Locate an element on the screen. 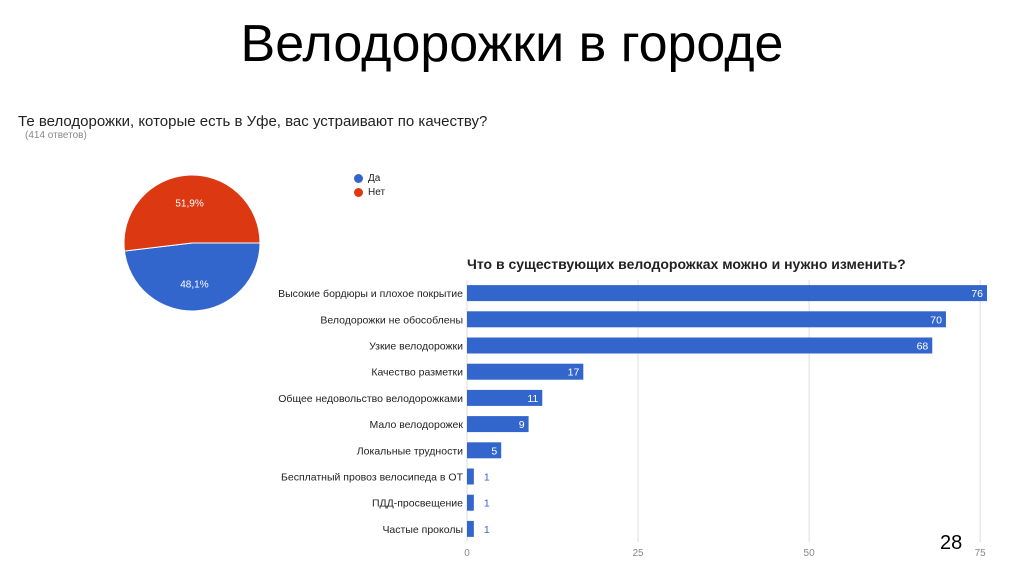  bar-value-label-2: 68 is located at coordinates (923, 347).